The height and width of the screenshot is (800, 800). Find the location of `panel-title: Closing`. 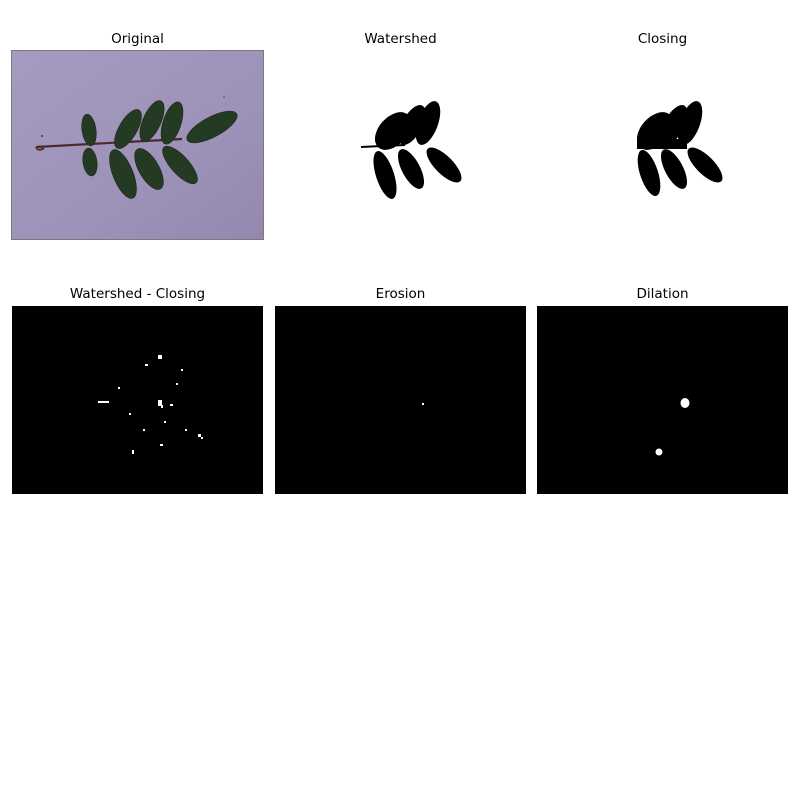

panel-title: Closing is located at coordinates (662, 39).